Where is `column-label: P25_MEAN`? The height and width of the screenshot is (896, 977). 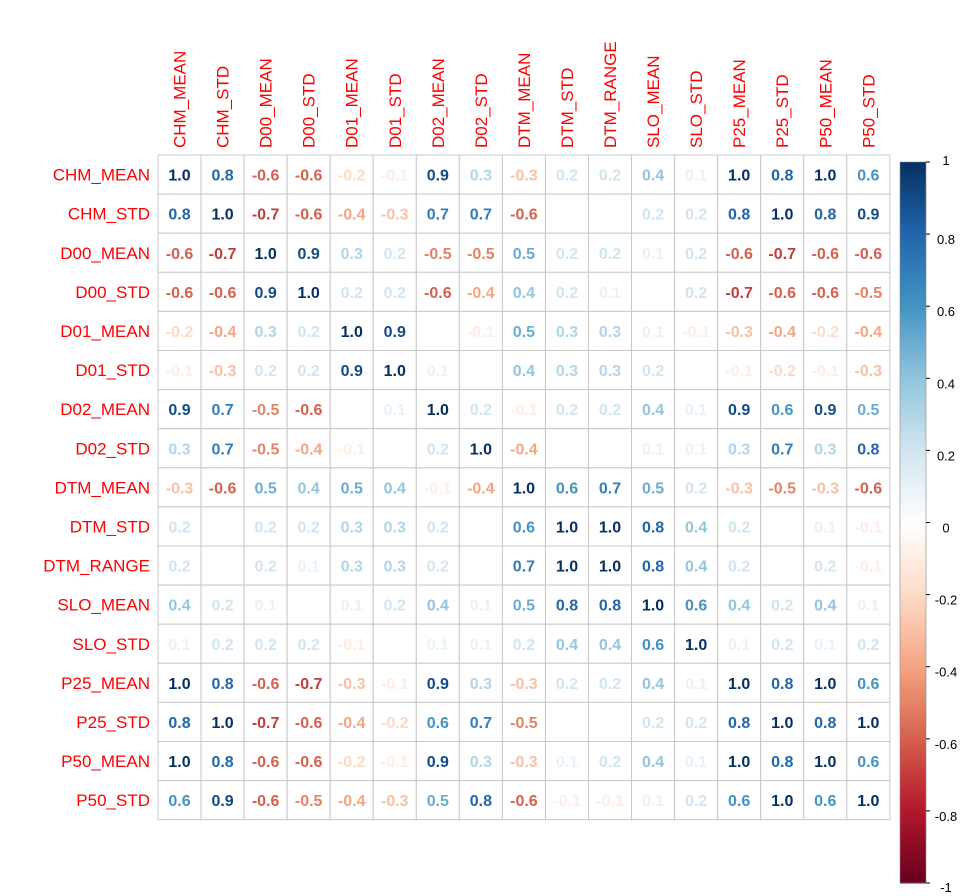 column-label: P25_MEAN is located at coordinates (739, 103).